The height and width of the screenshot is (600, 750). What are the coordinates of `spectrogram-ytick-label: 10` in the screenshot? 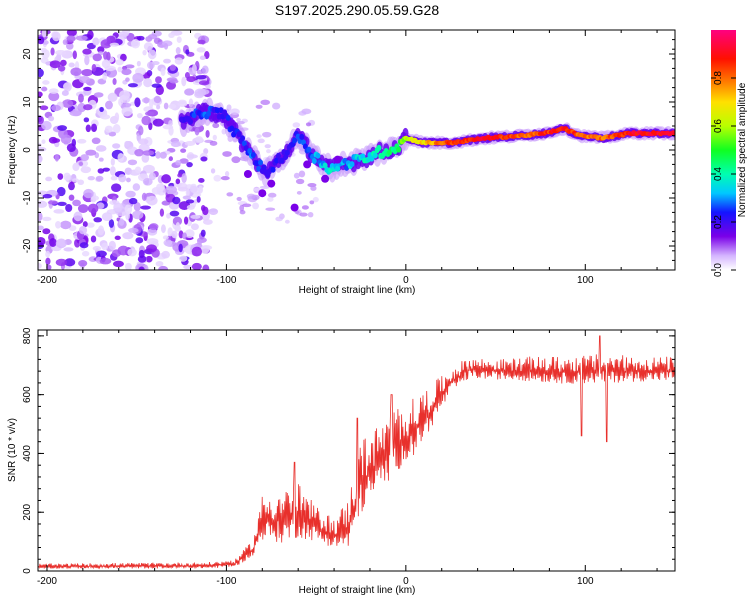 It's located at (27, 102).